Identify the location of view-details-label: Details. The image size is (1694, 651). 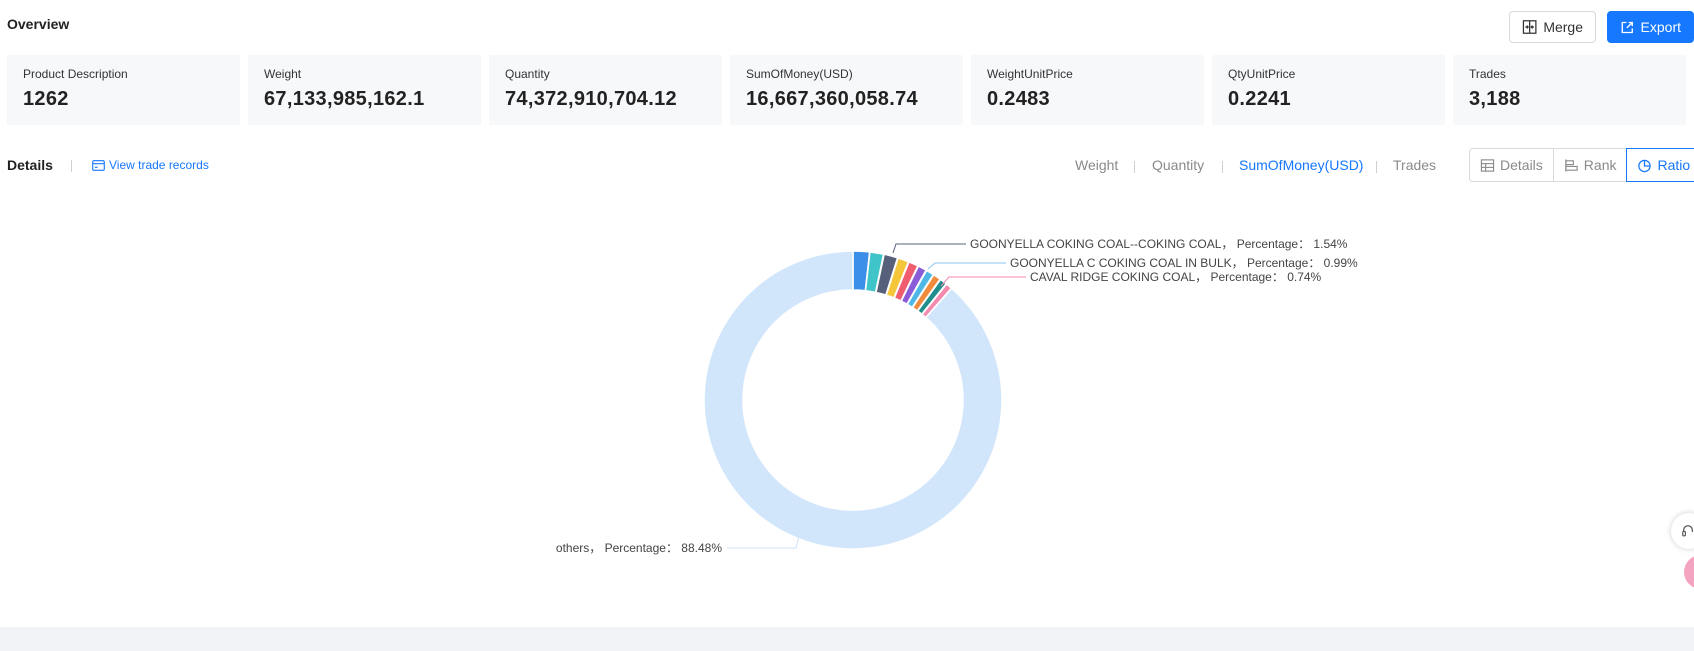
(1521, 165).